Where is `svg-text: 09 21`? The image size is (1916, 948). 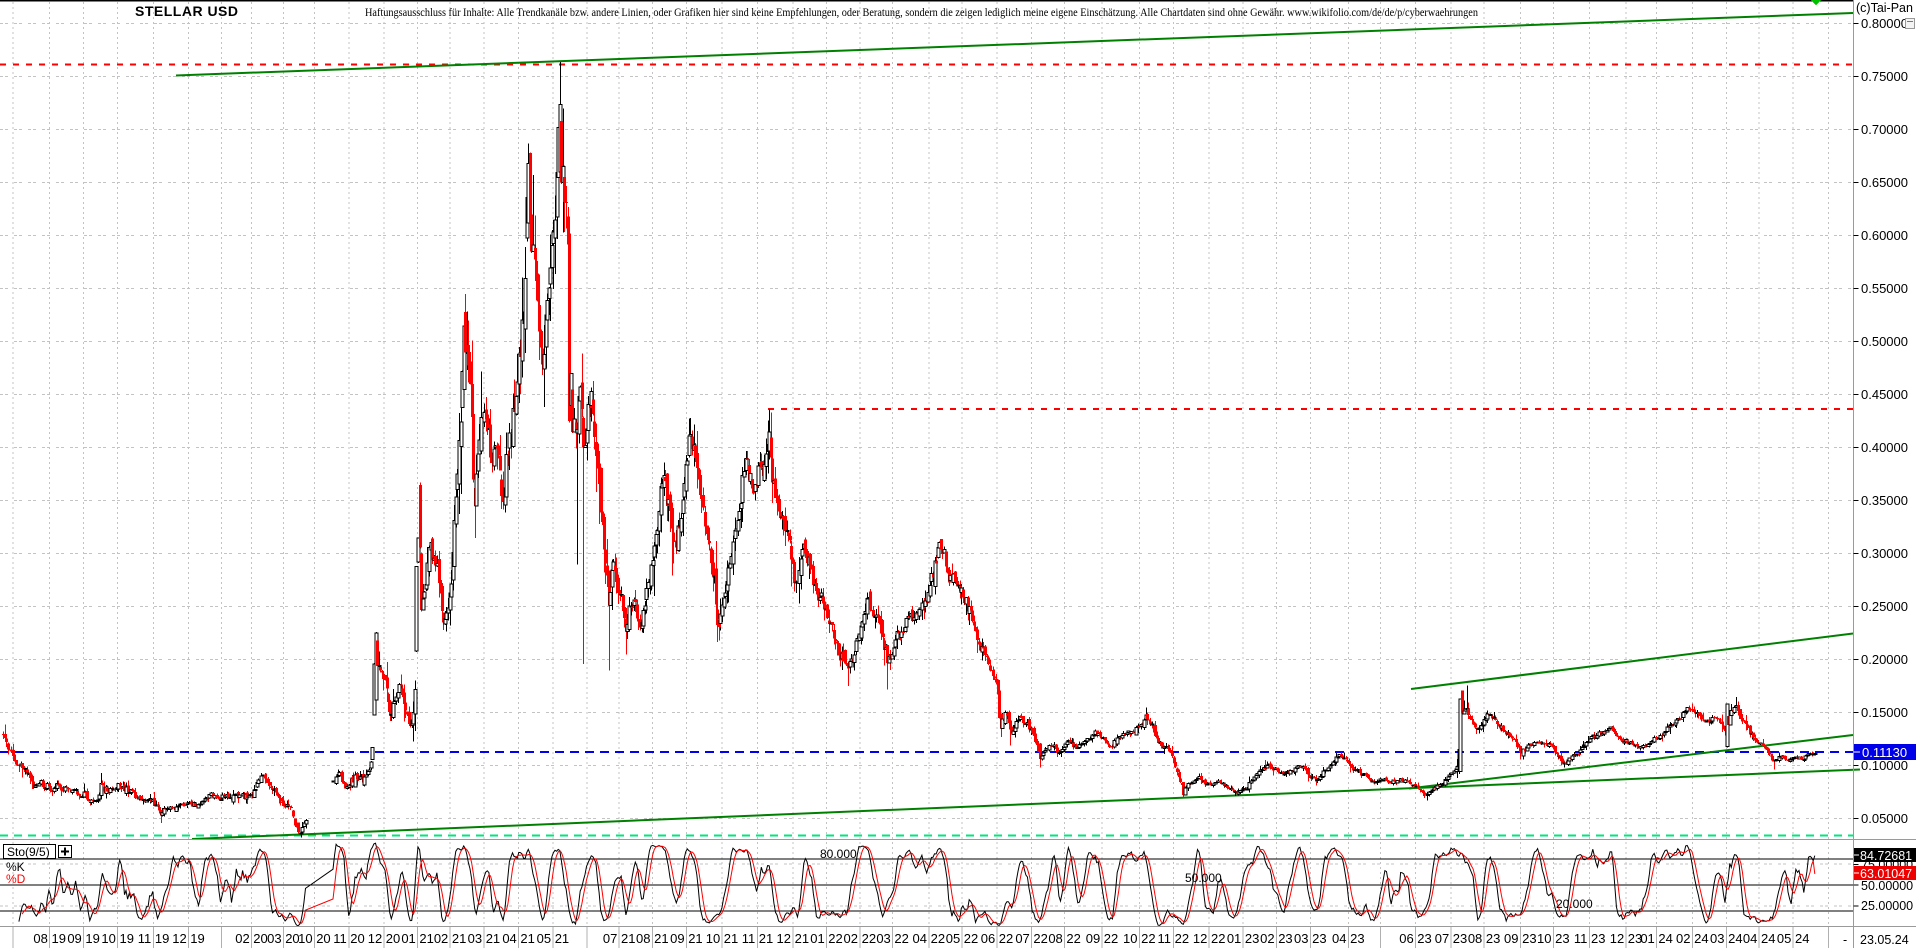
svg-text: 09 21 is located at coordinates (686, 938).